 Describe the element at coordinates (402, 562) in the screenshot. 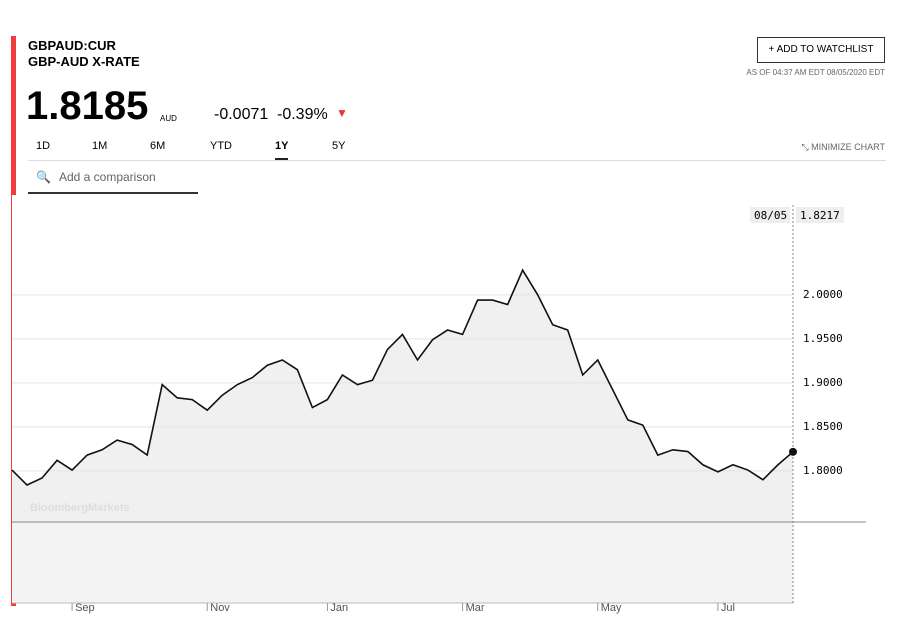

I see `lower-panel` at that location.